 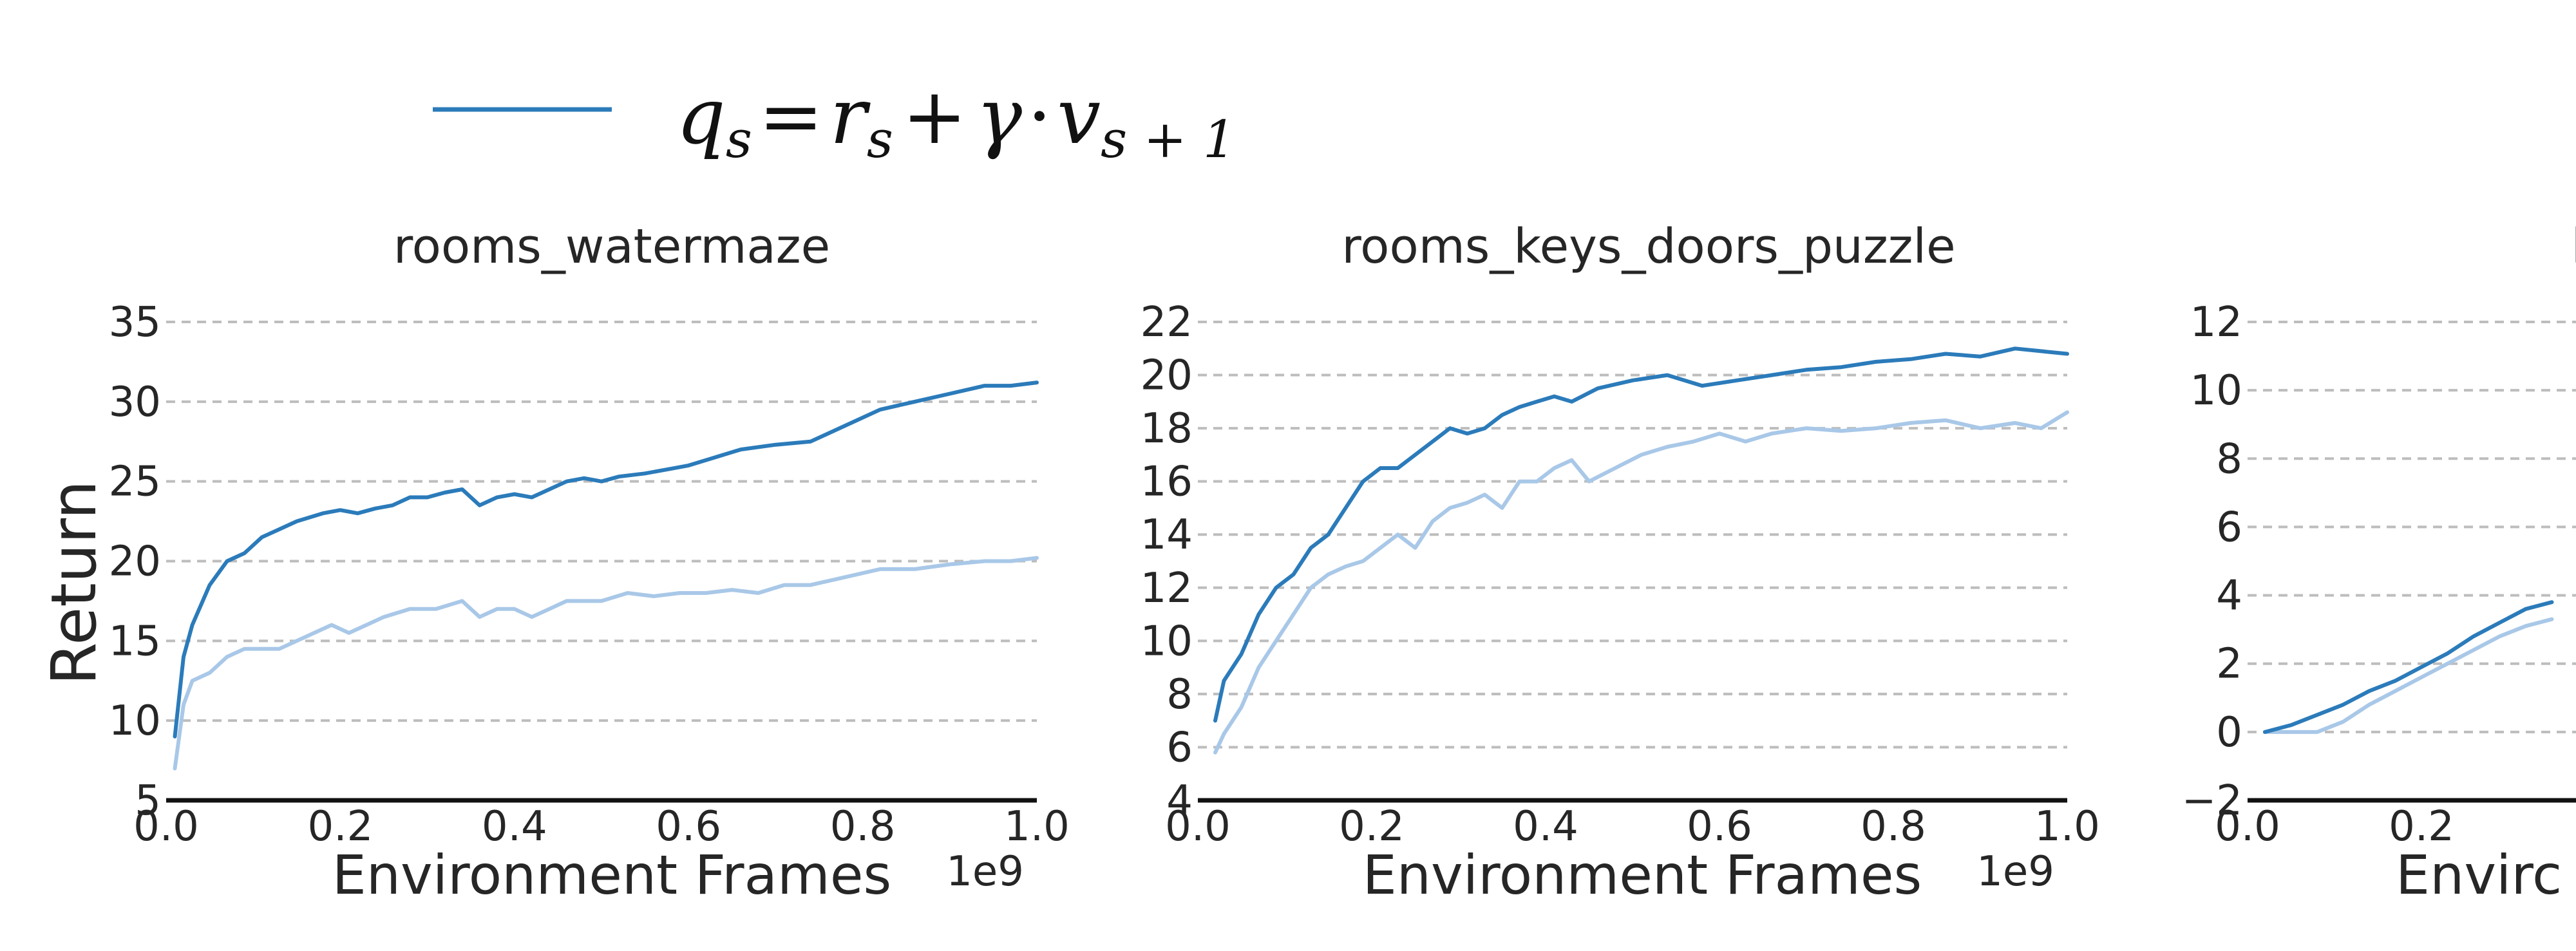 I want to click on legend: qs=rs + γ·vs + 1, so click(x=835, y=120).